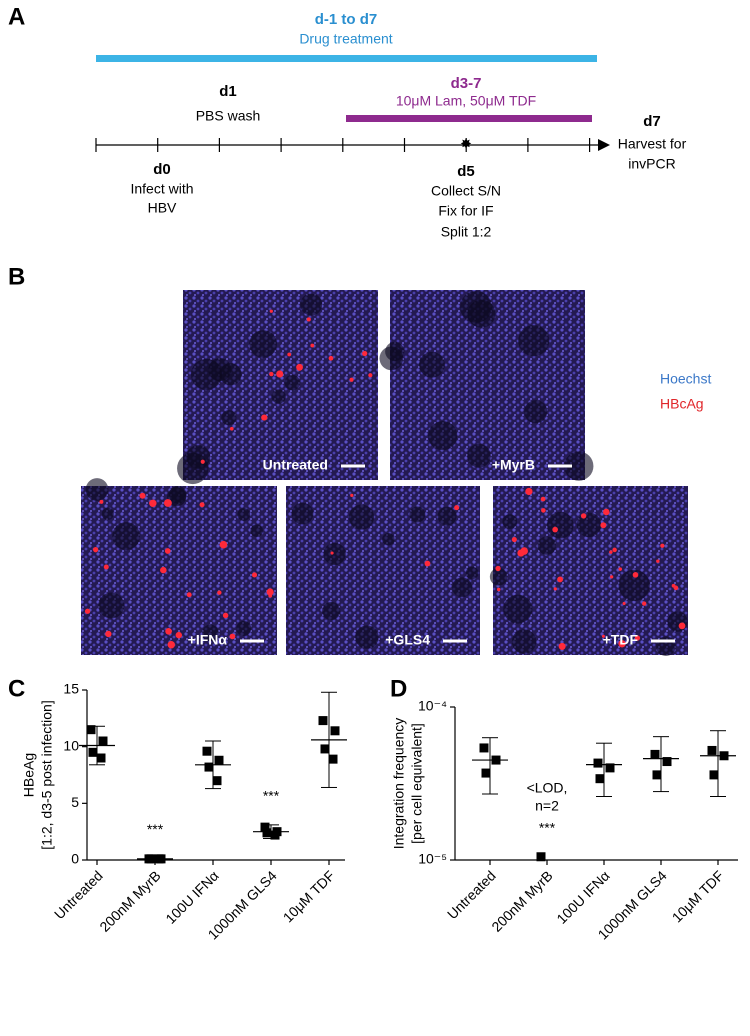 The image size is (750, 1036). What do you see at coordinates (191, 896) in the screenshot?
I see `x-tick-label: 100U IFNα` at bounding box center [191, 896].